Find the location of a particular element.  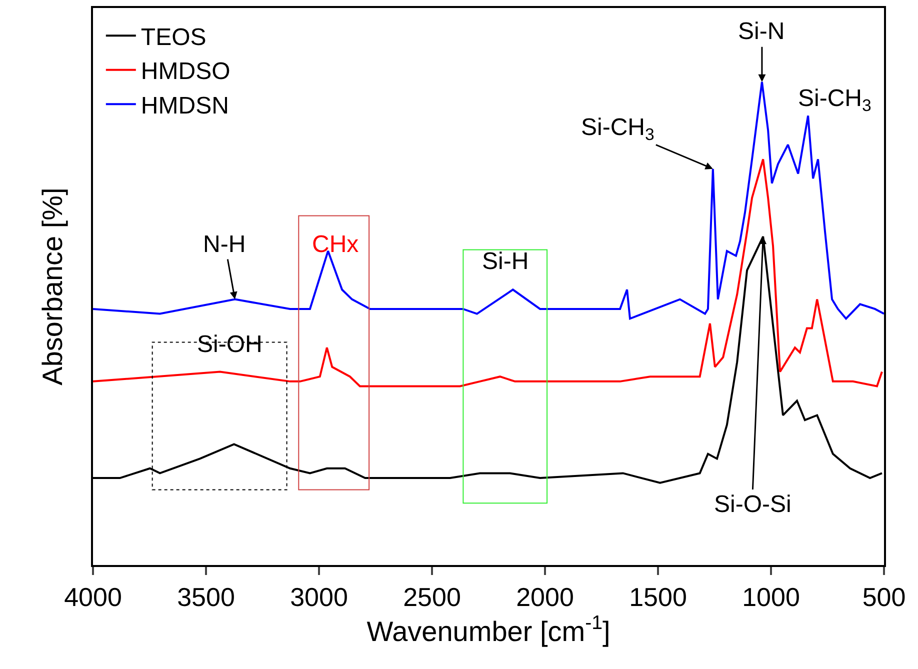

annotation: Si-H is located at coordinates (505, 261).